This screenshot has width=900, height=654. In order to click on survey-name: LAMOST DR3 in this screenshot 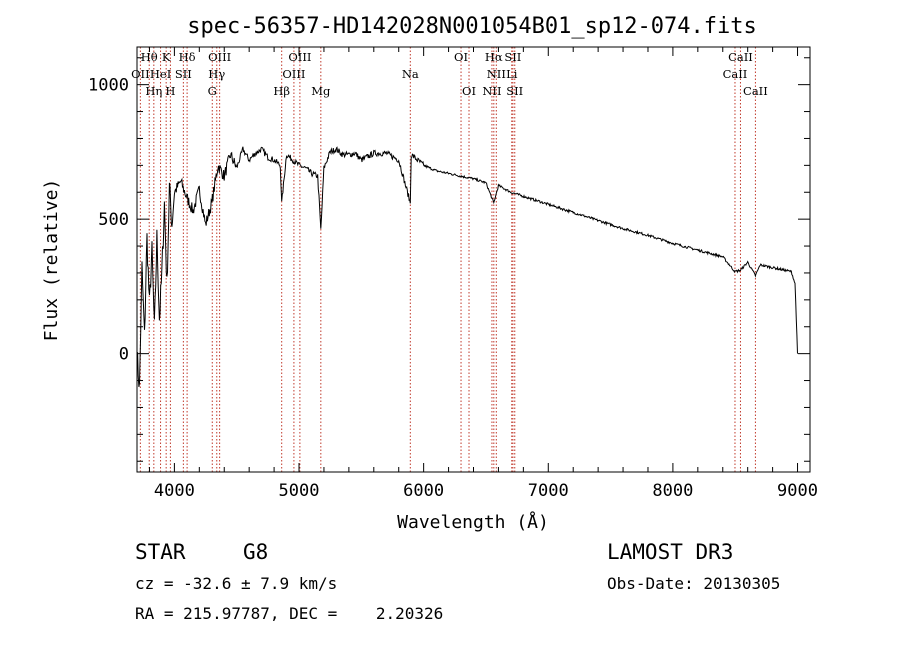, I will do `click(670, 552)`.